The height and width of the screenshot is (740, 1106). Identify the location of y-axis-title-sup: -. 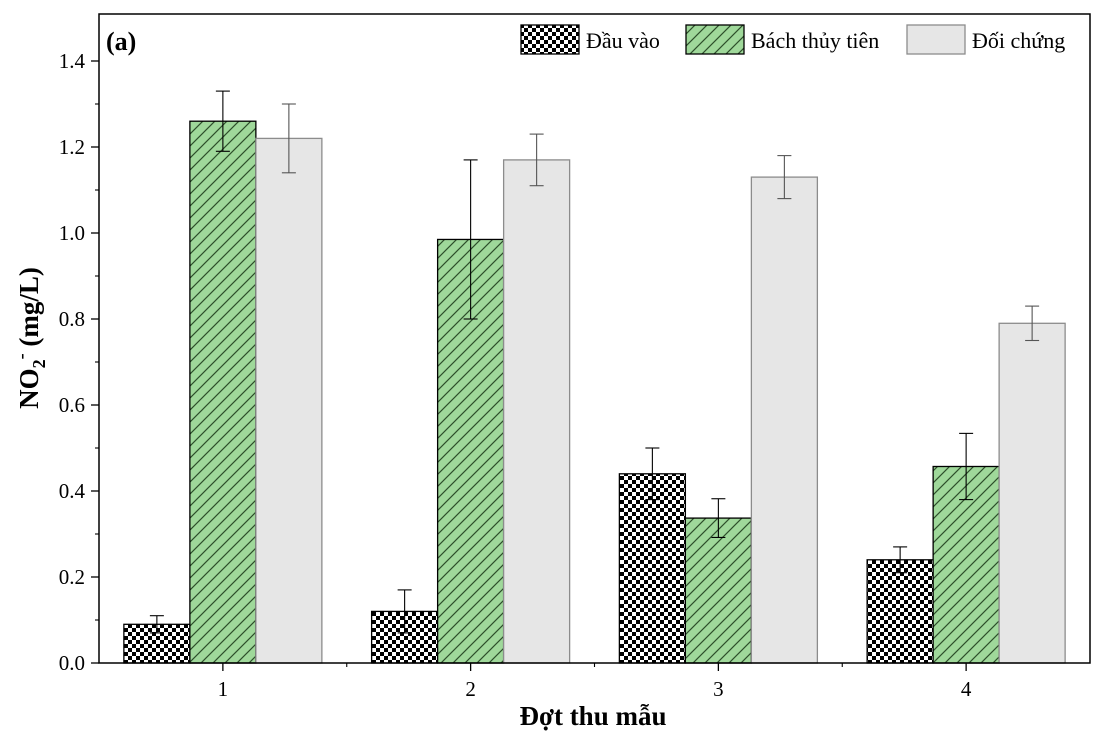
(21, 356).